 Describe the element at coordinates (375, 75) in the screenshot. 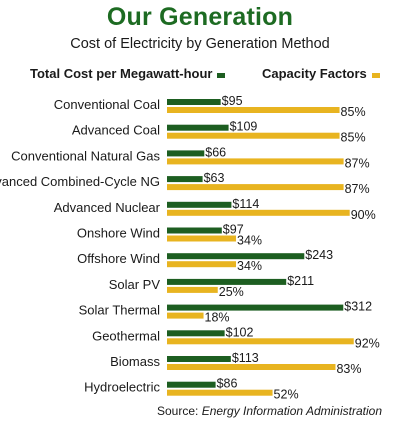

I see `legend-capacity-swatch` at that location.